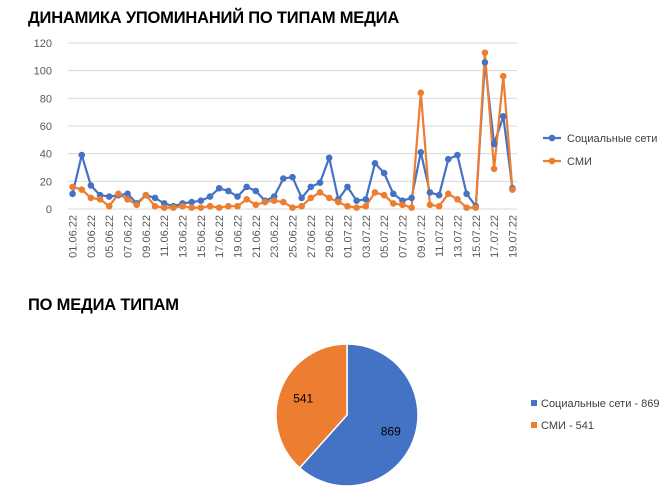  Describe the element at coordinates (275, 236) in the screenshot. I see `x-tick-label: 23.06.22` at that location.